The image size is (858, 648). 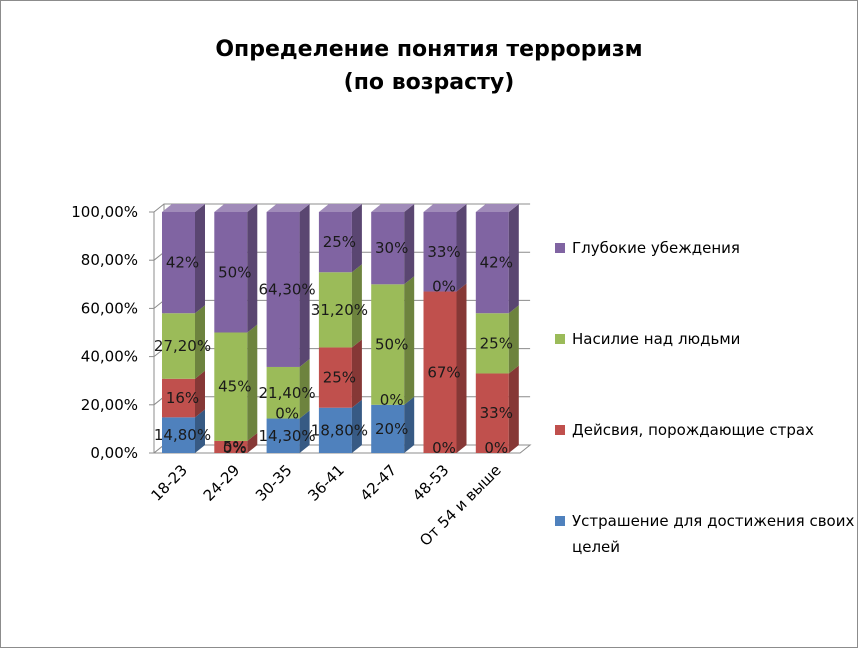 What do you see at coordinates (114, 453) in the screenshot?
I see `y-tick-label: 0,00%` at bounding box center [114, 453].